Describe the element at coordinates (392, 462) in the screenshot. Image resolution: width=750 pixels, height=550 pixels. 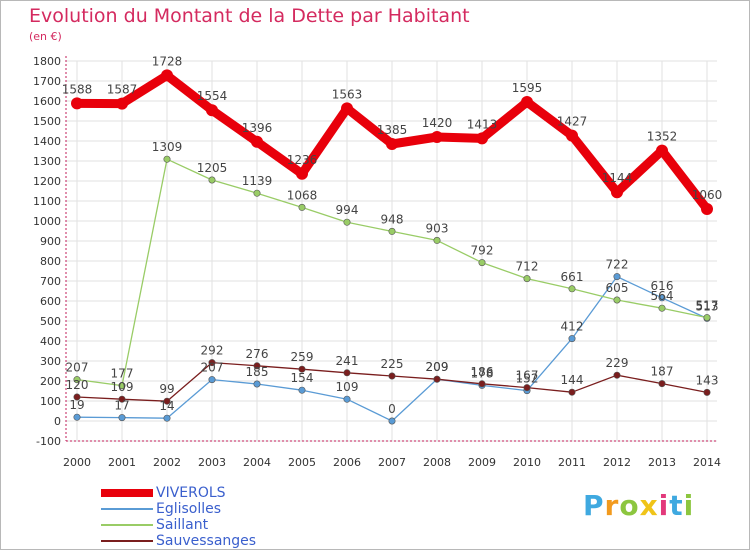
I see `x-tick-label: 2007` at that location.